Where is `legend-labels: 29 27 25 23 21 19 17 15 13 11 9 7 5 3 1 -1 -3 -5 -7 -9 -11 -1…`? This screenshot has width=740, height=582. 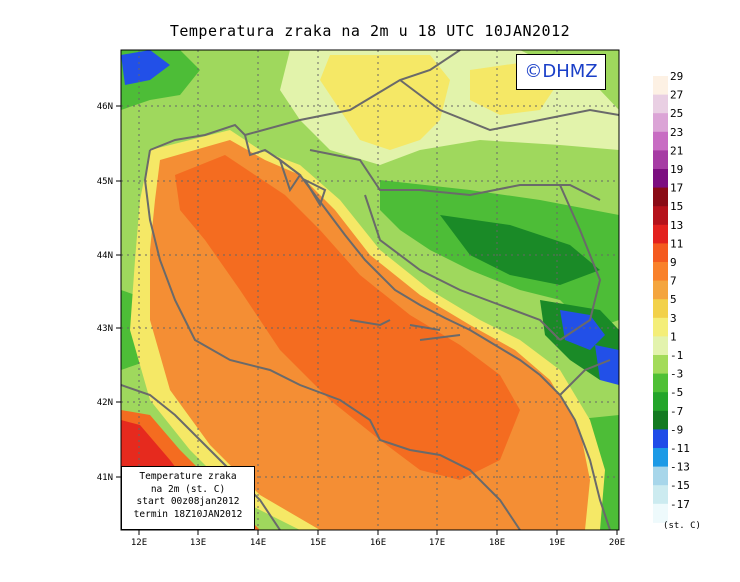 legend-labels: 29 27 25 23 21 19 17 15 13 11 9 7 5 3 1 -1 -3 -5 -7 -9 -11 -1… is located at coordinates (680, 290).